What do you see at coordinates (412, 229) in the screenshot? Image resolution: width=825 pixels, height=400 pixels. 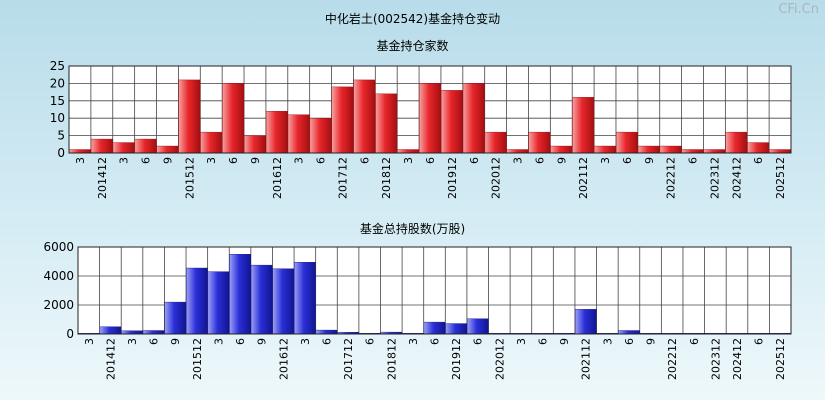 I see `chart-2-title: 基金总持股数(万股)` at bounding box center [412, 229].